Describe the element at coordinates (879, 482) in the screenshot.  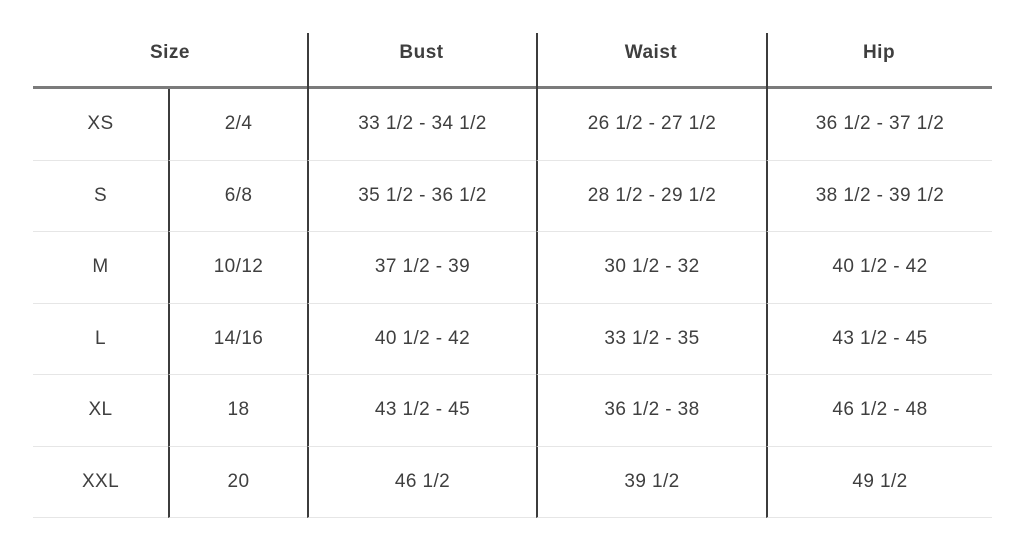
I see `hip-value-cell: 49 1/2` at that location.